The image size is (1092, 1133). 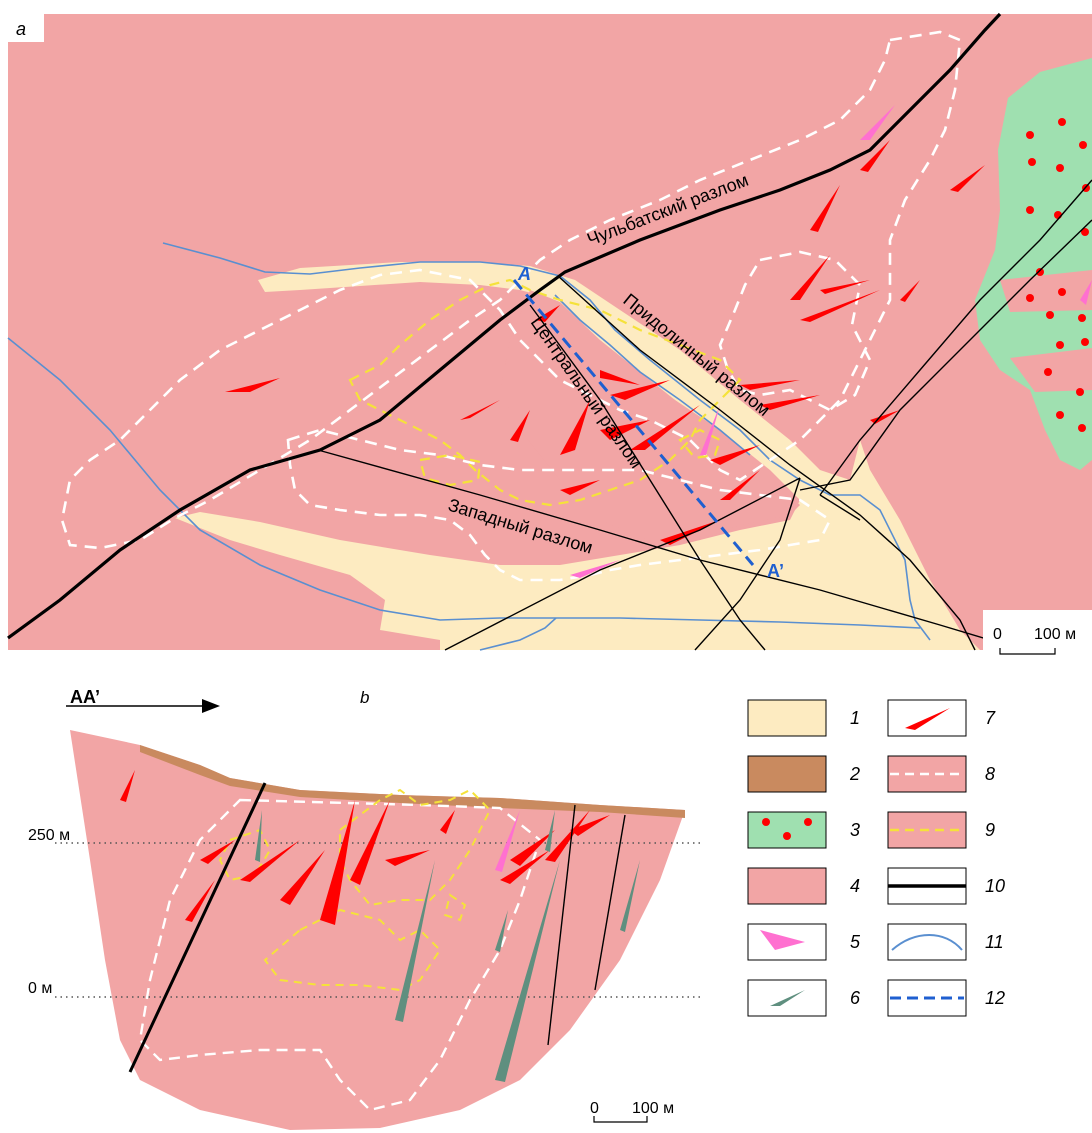 I want to click on legend-num-6: 6, so click(x=855, y=998).